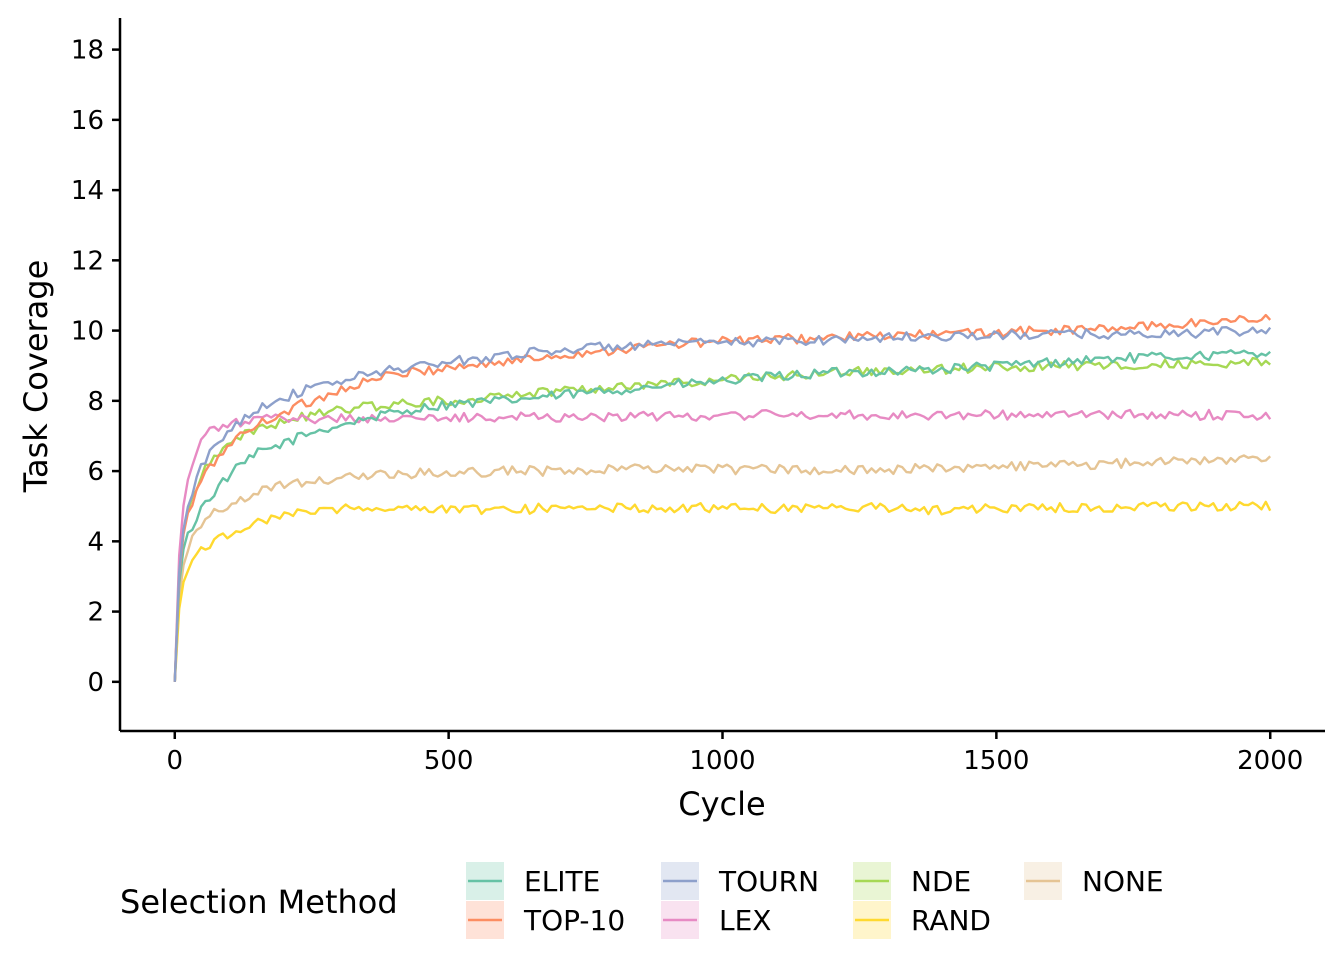 Image resolution: width=1344 pixels, height=960 pixels. Describe the element at coordinates (574, 920) in the screenshot. I see `legend-label: TOP-10` at that location.